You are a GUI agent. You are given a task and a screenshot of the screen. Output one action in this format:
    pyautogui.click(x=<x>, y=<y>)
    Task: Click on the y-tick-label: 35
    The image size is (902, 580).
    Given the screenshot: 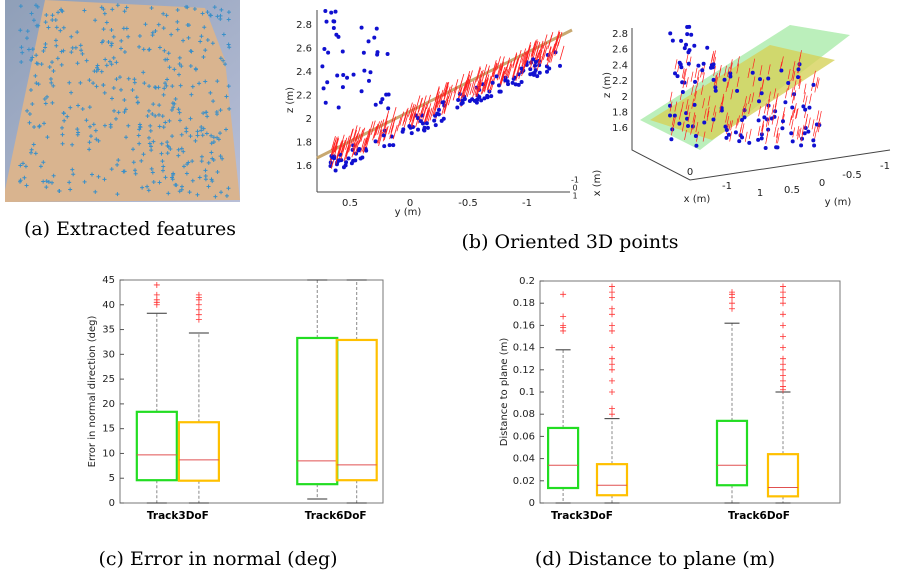 What is the action you would take?
    pyautogui.click(x=108, y=330)
    